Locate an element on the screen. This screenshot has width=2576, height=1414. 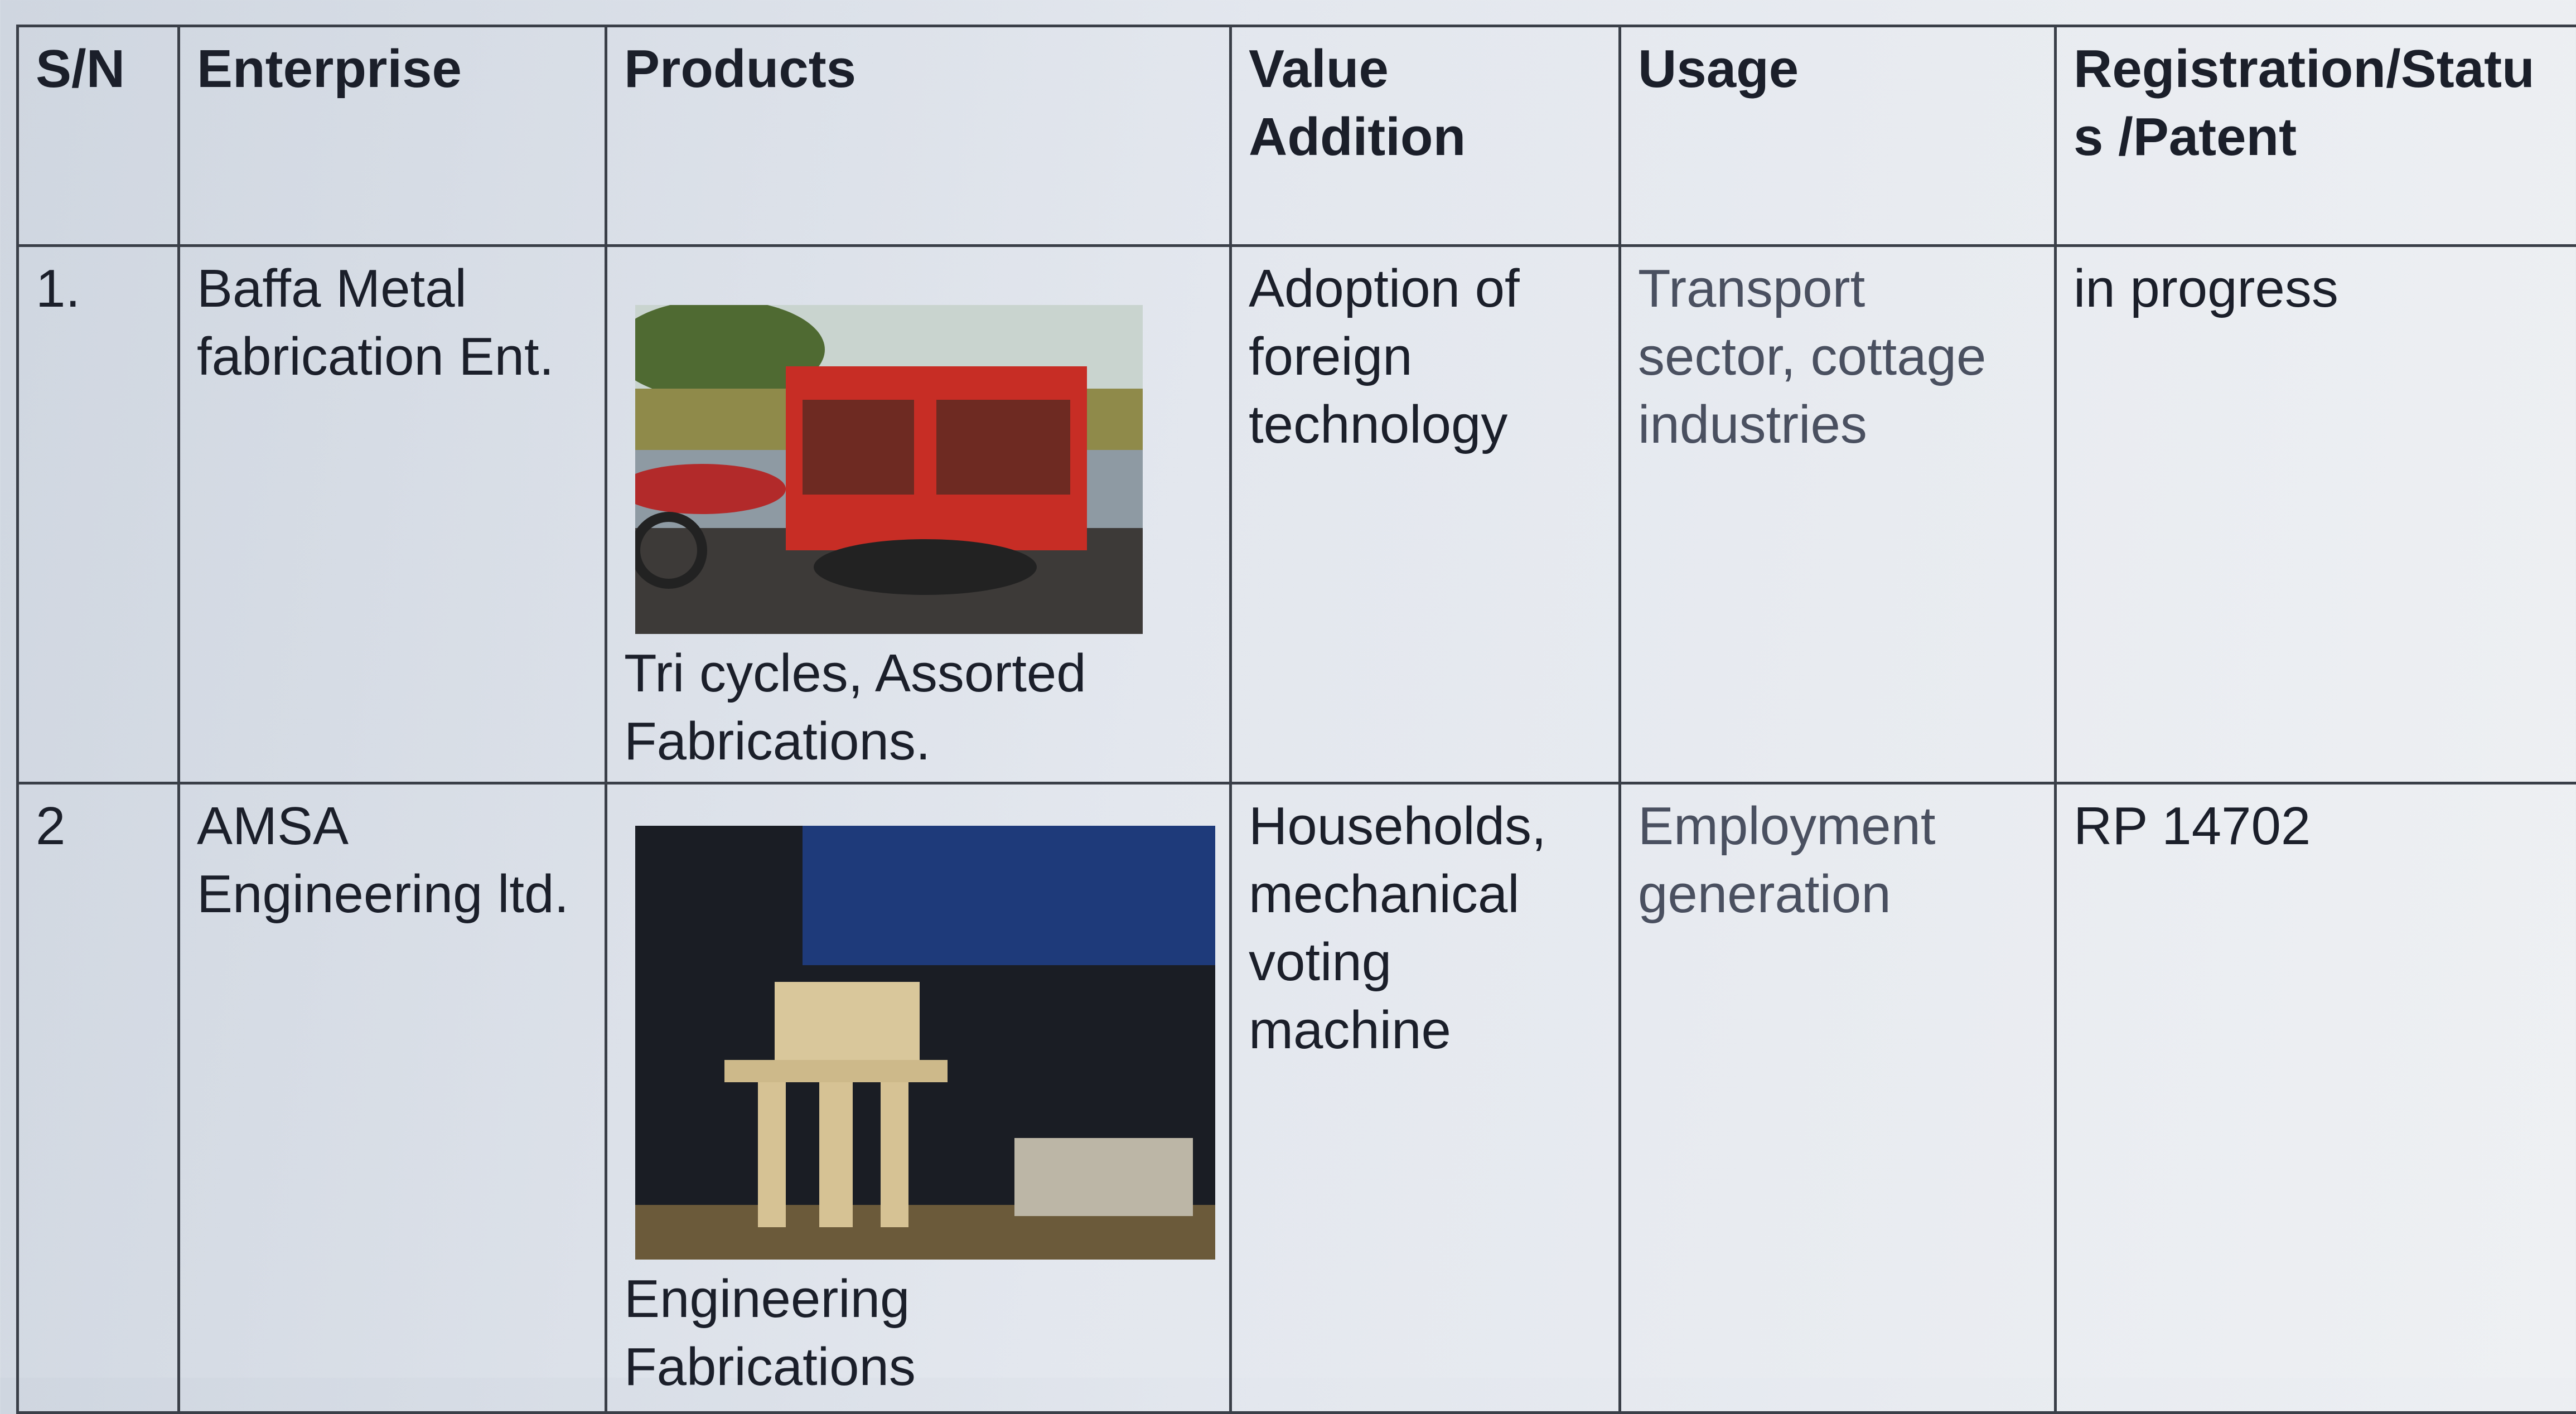
cell: 1. is located at coordinates (98, 514).